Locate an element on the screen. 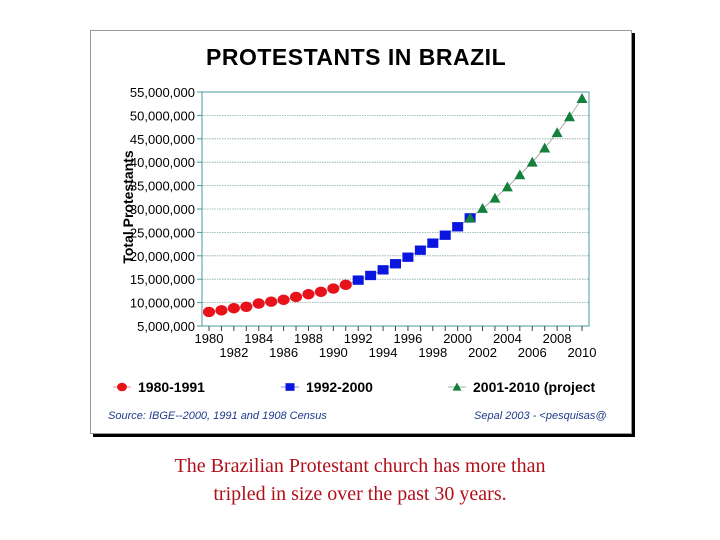  x-tick-label: 1984 is located at coordinates (258, 338).